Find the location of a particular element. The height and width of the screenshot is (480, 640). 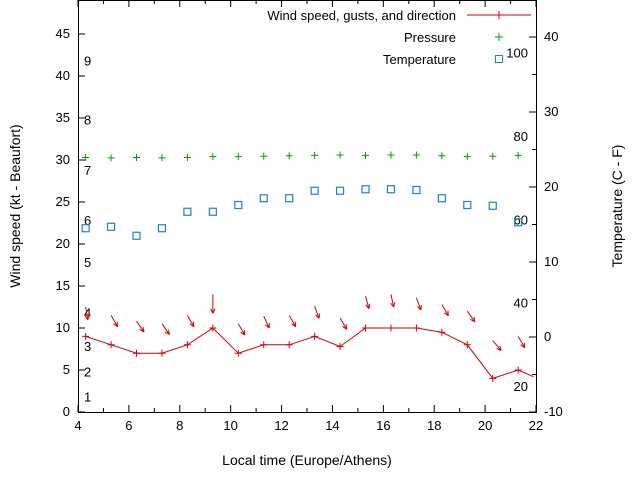

wind-tick-label: 0 is located at coordinates (66, 411).